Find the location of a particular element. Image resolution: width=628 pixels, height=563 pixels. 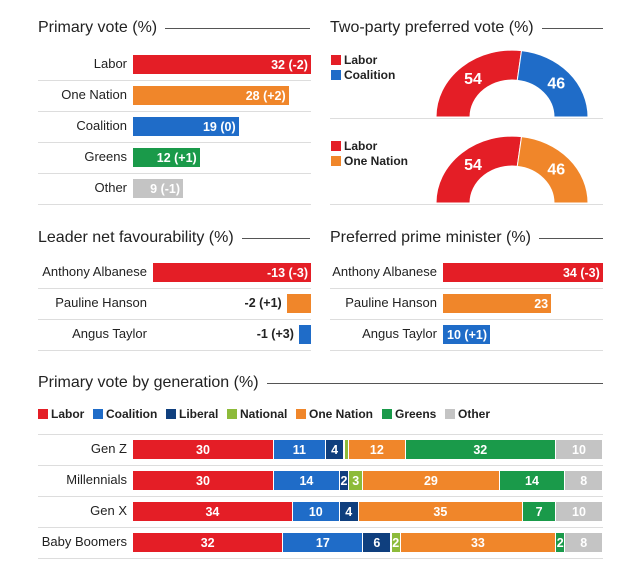

bar: 34 (-3) is located at coordinates (523, 272).